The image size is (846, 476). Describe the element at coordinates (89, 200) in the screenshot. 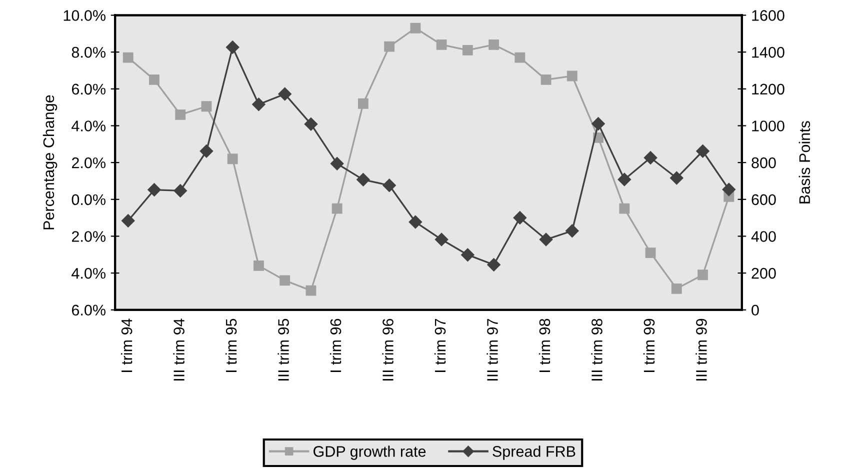

I see `y-tick-label: 0.0%` at that location.